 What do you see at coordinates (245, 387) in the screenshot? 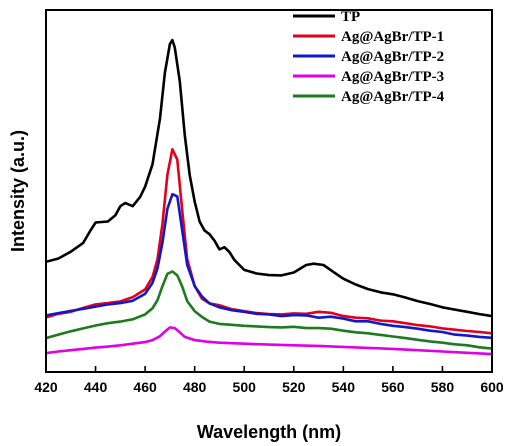
I see `x-tick-label: 500` at bounding box center [245, 387].